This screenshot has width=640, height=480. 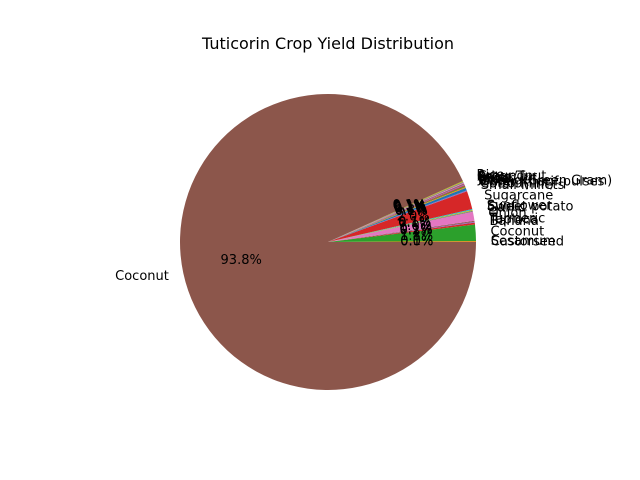 What do you see at coordinates (518, 195) in the screenshot?
I see `slice-label: Sugarcane` at bounding box center [518, 195].